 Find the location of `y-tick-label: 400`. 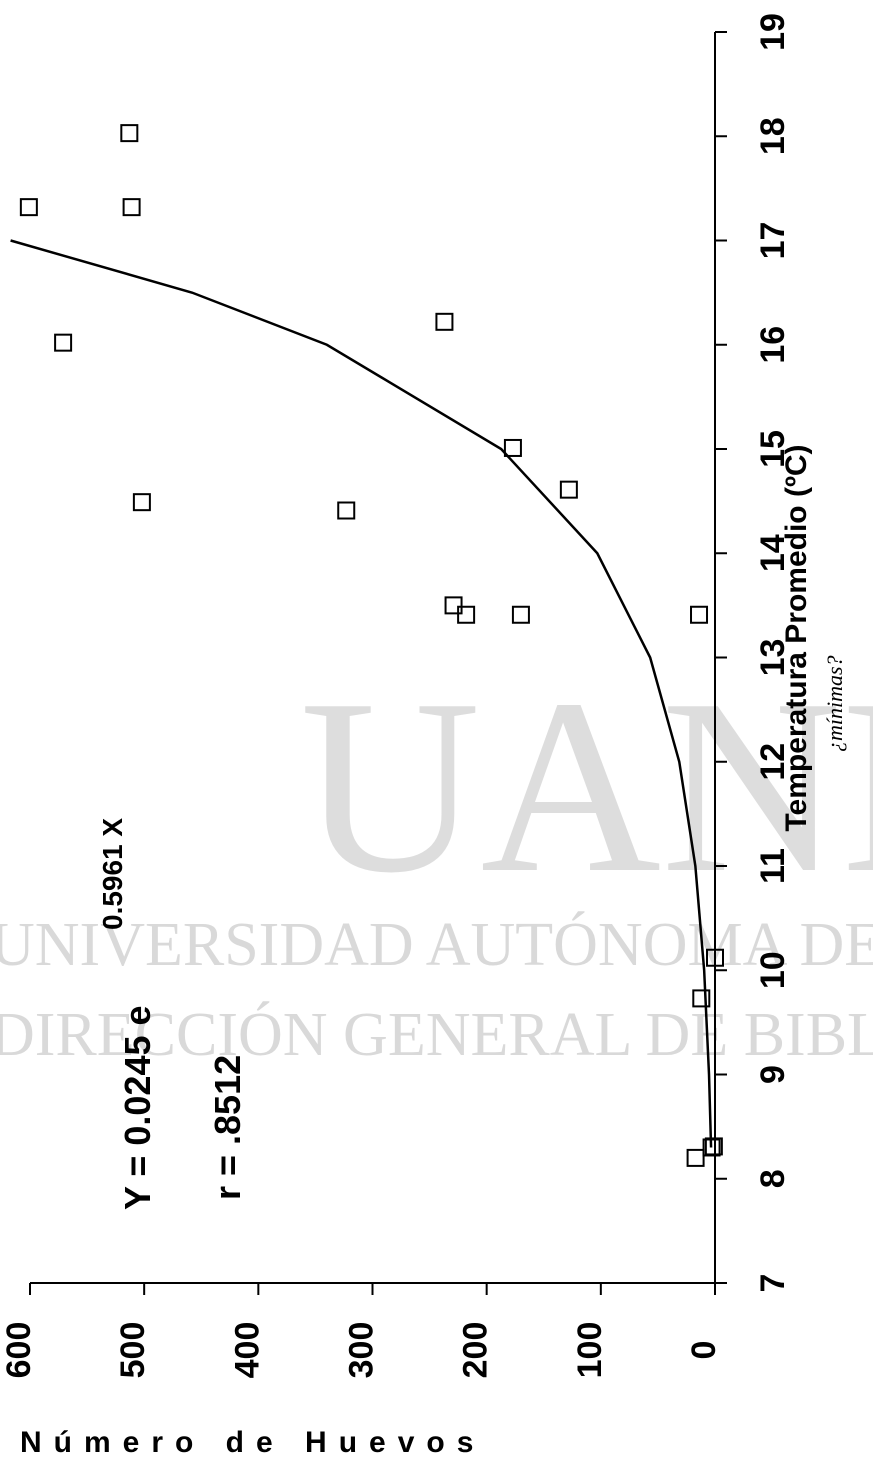

y-tick-label: 400 is located at coordinates (247, 1350).